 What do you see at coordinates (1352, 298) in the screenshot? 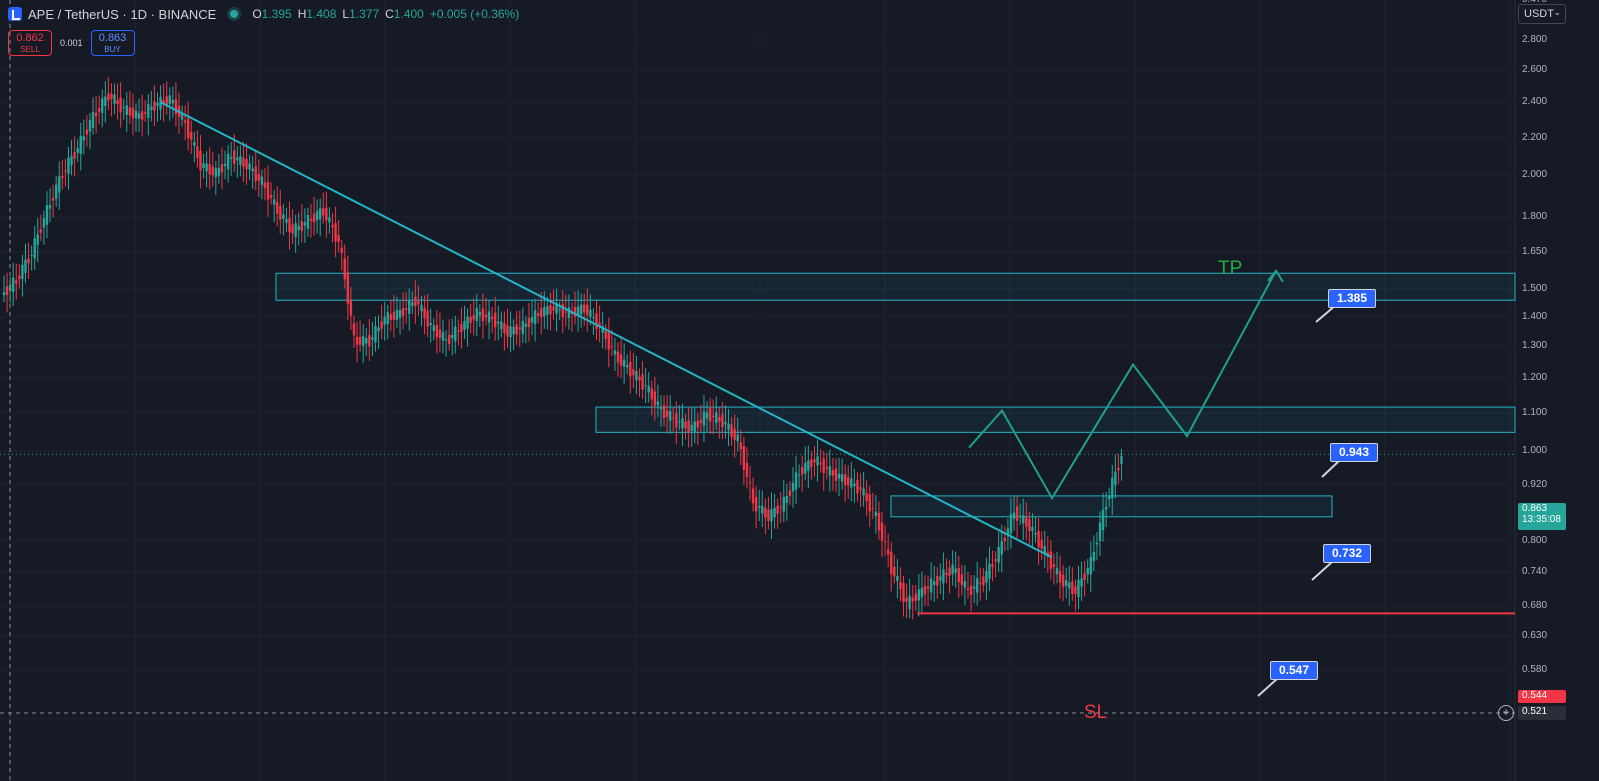
I see `callout-tp: 1.385` at bounding box center [1352, 298].